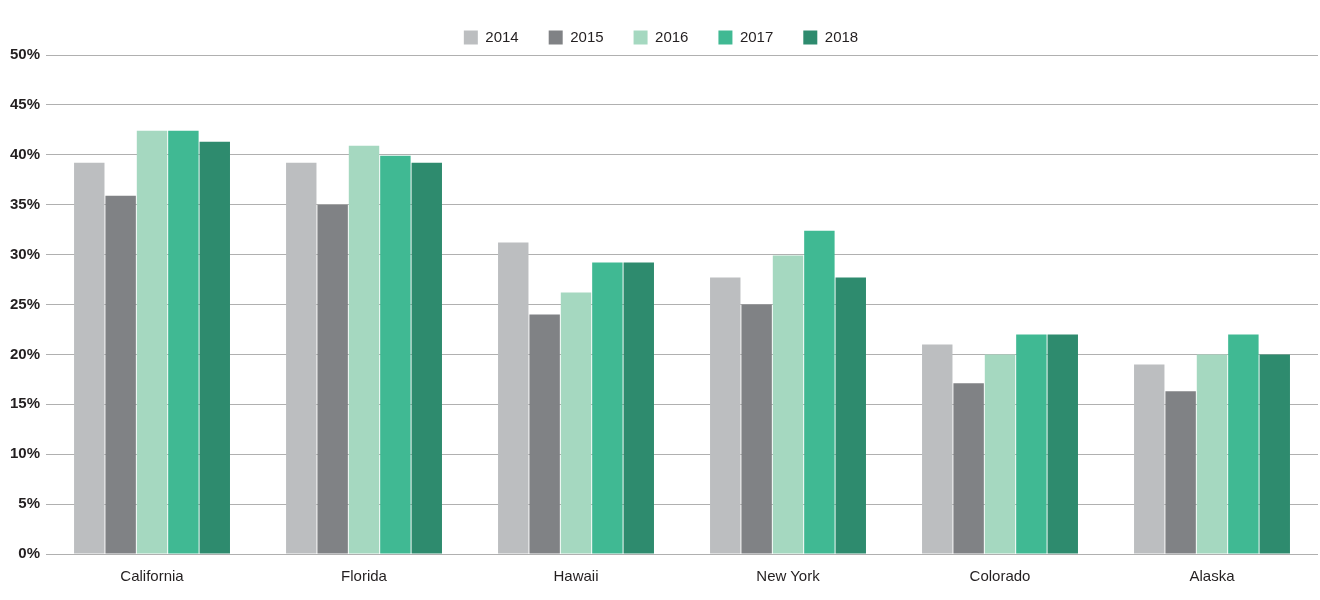 The height and width of the screenshot is (600, 1320). I want to click on y-tick-label: 50%, so click(25, 54).